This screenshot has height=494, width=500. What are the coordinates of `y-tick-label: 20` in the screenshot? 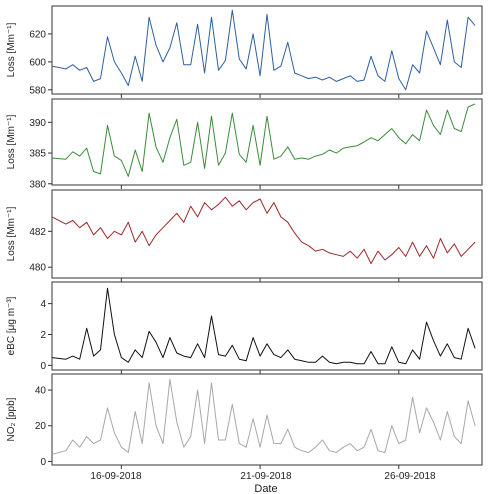 It's located at (41, 426).